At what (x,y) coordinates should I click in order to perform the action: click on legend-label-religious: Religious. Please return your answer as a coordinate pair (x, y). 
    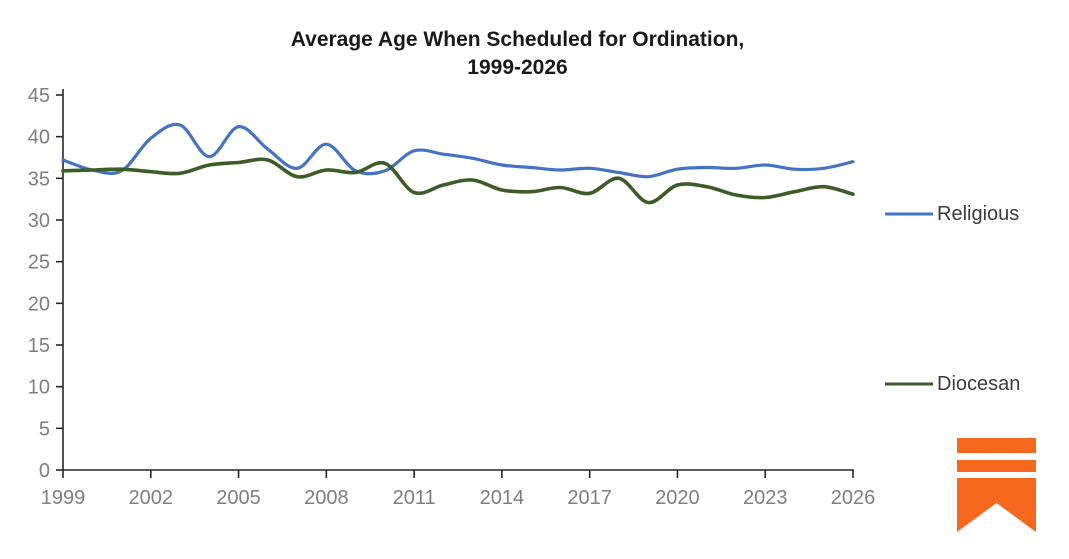
    Looking at the image, I should click on (978, 213).